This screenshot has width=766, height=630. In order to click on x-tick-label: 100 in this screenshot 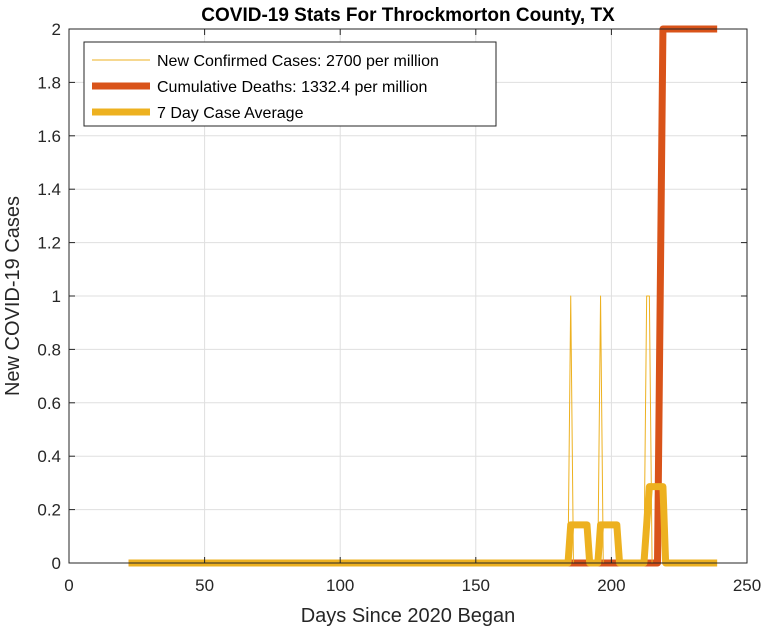, I will do `click(340, 585)`.